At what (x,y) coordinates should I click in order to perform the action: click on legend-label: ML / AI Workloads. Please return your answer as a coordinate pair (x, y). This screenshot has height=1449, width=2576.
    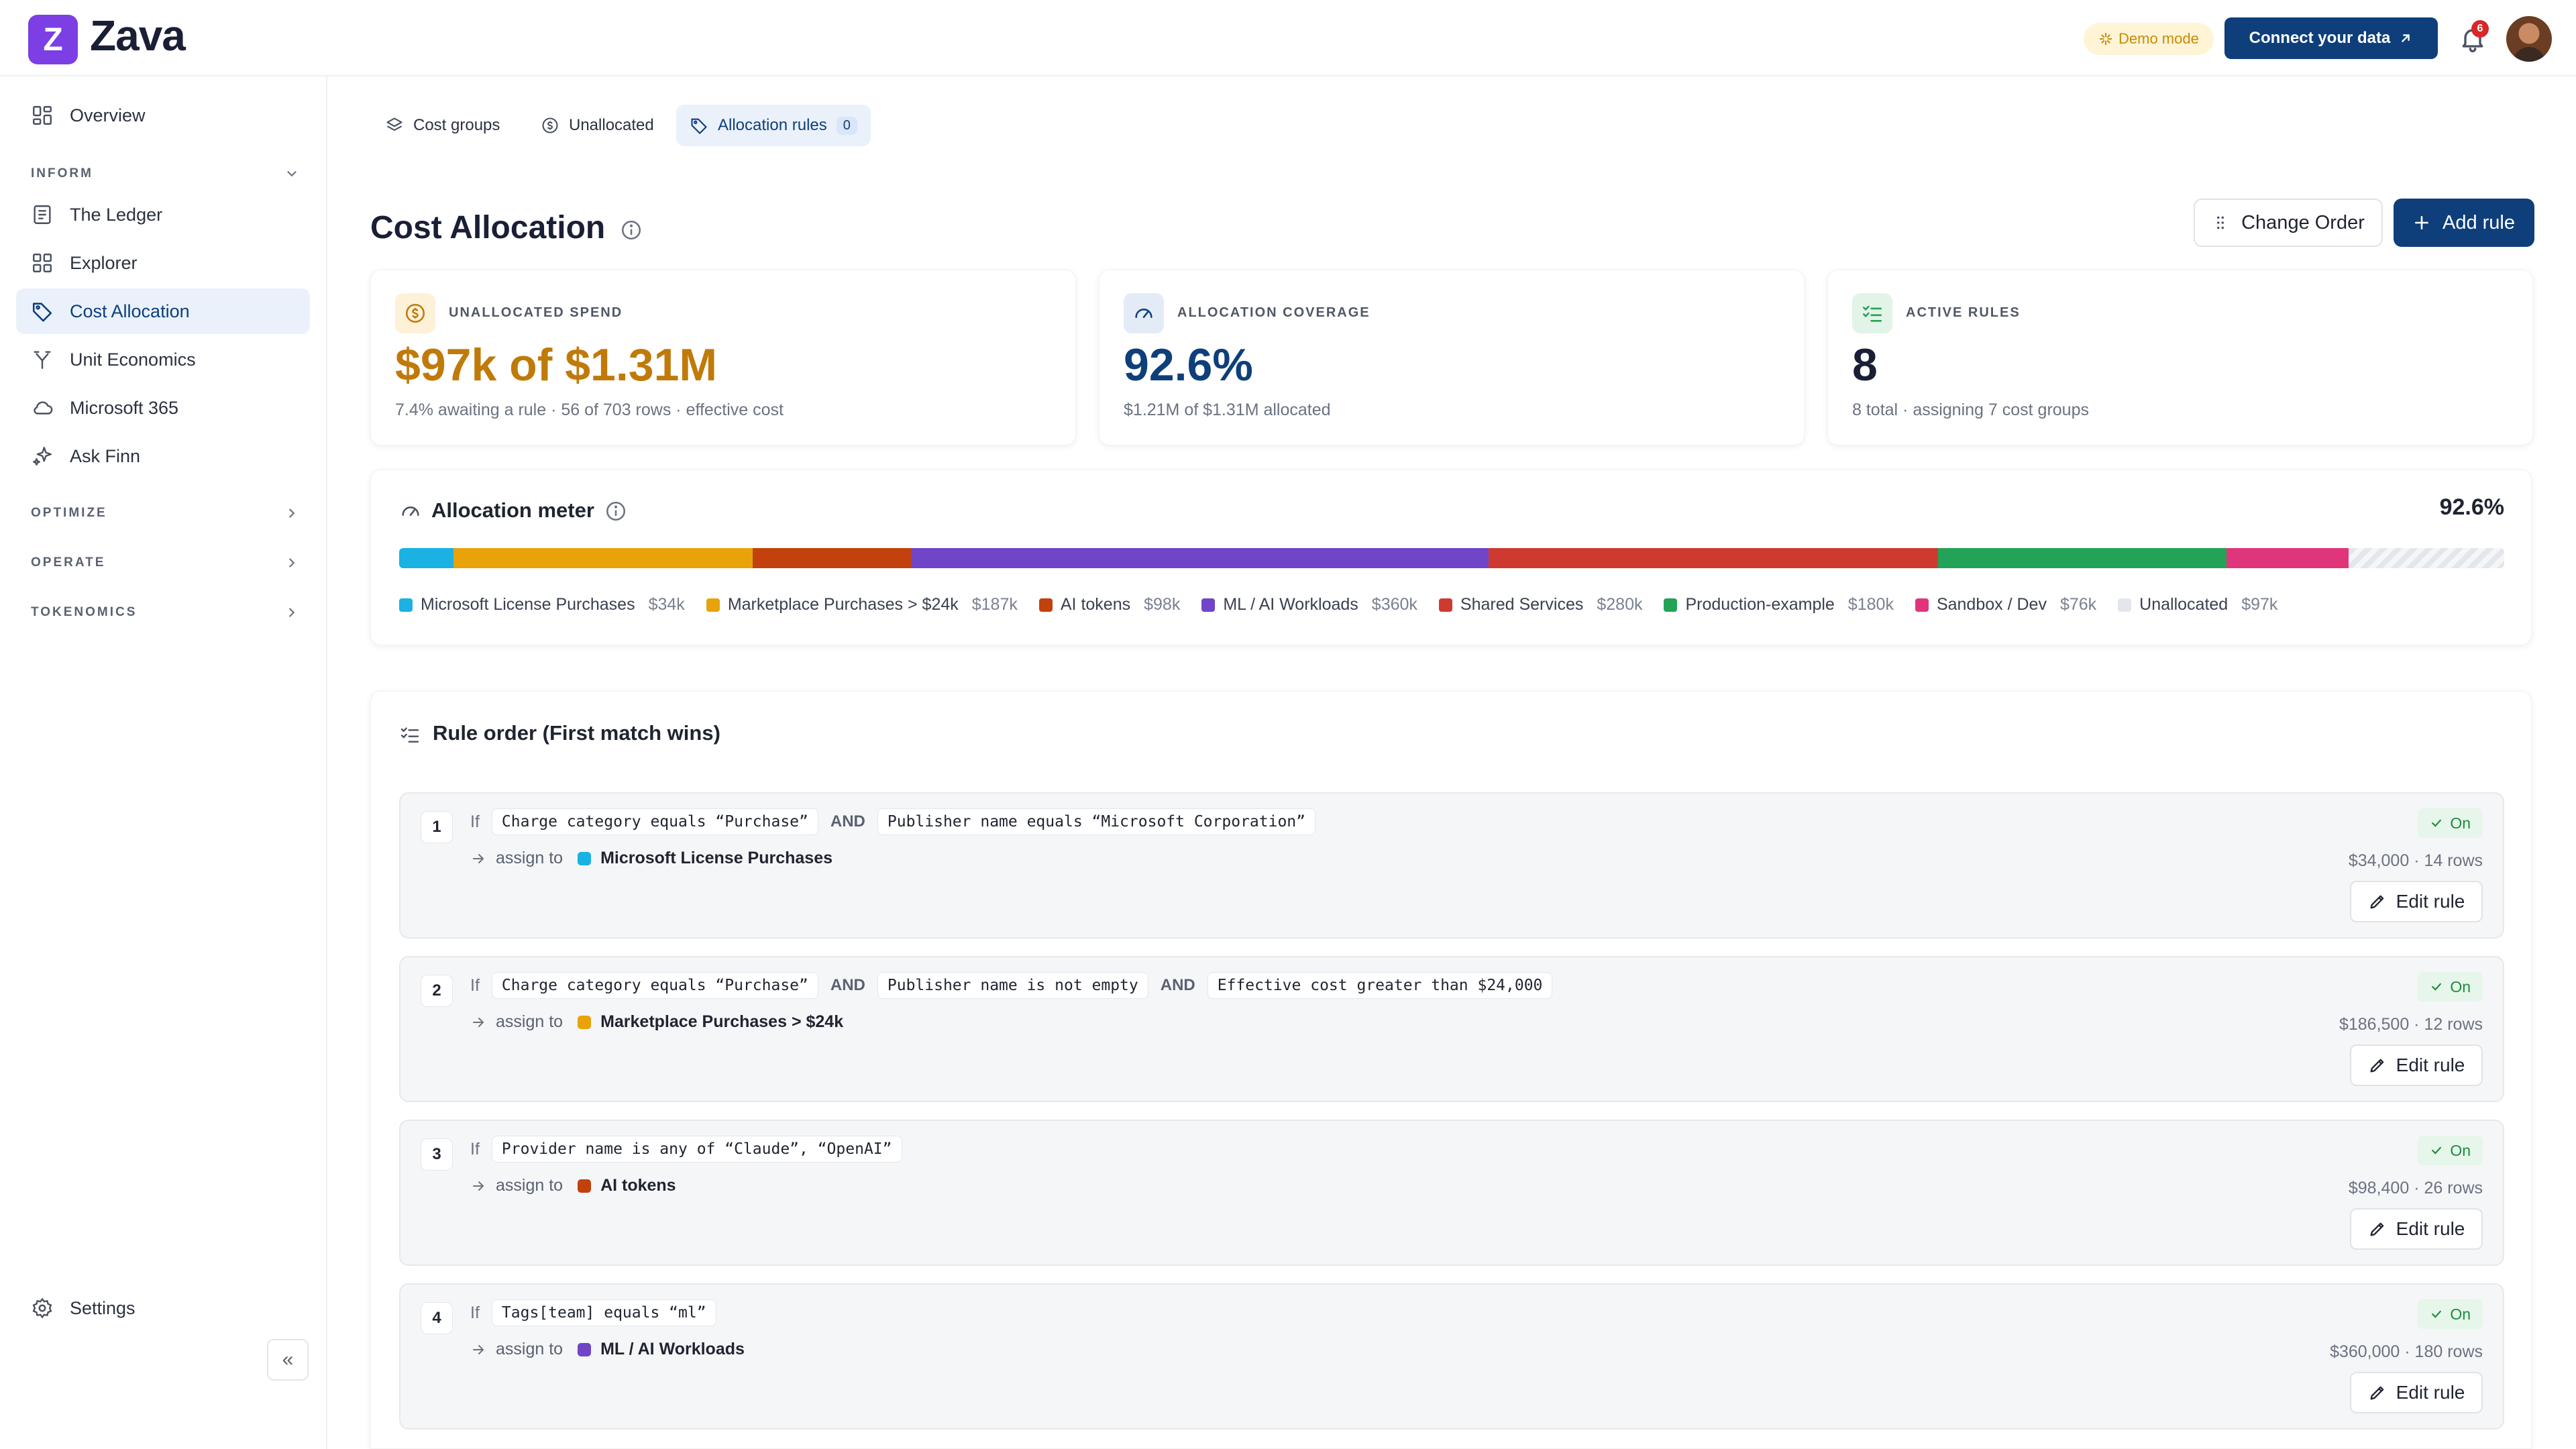
    Looking at the image, I should click on (1290, 604).